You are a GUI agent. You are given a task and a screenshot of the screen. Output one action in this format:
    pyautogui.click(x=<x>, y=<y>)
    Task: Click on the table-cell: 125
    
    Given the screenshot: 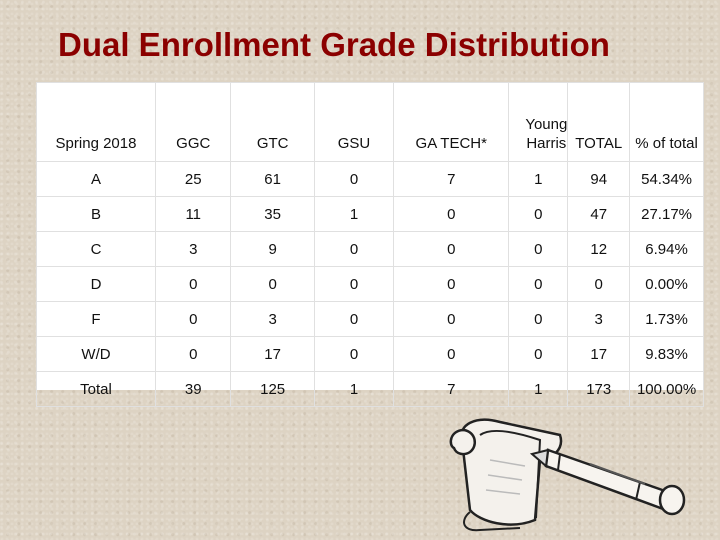 What is the action you would take?
    pyautogui.click(x=272, y=389)
    